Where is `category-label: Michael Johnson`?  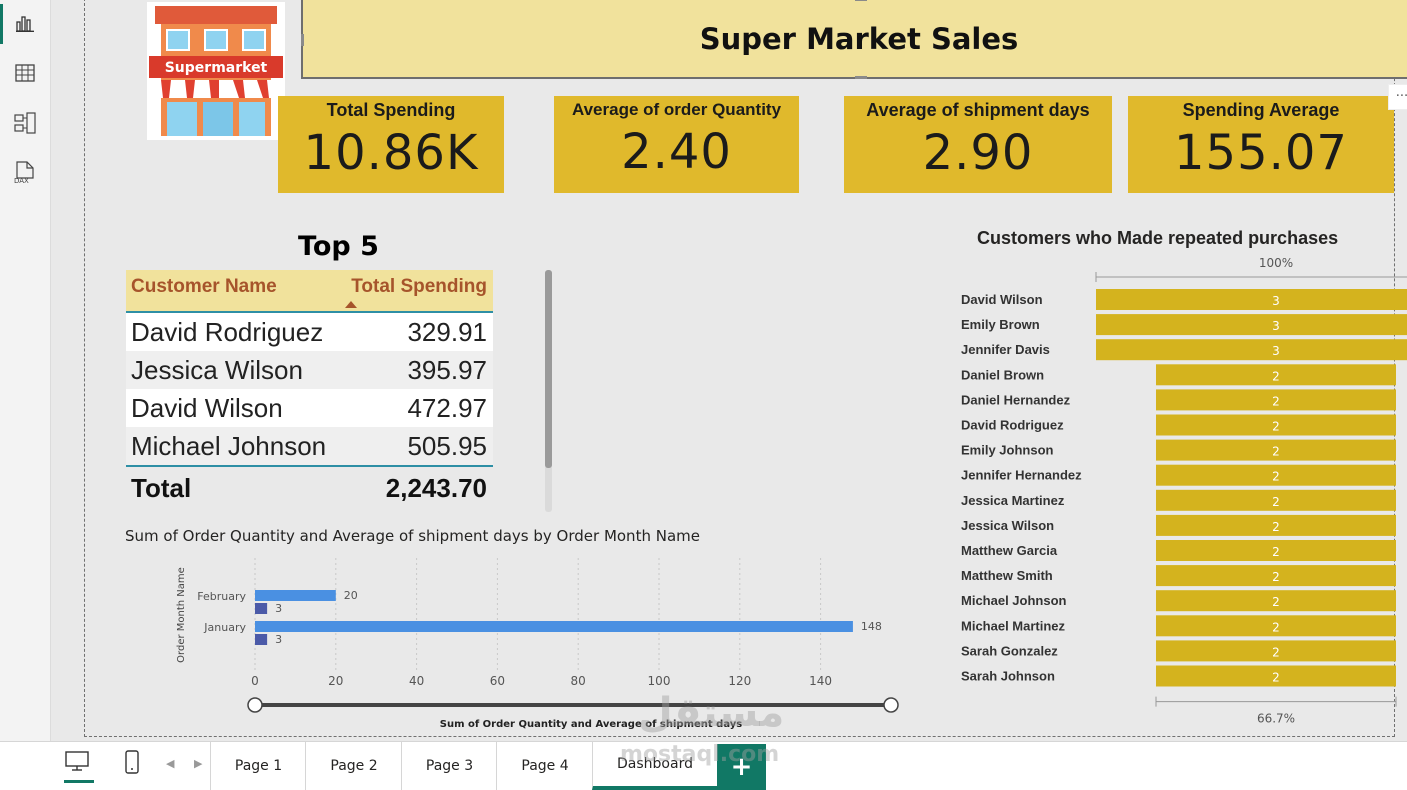 category-label: Michael Johnson is located at coordinates (1014, 600).